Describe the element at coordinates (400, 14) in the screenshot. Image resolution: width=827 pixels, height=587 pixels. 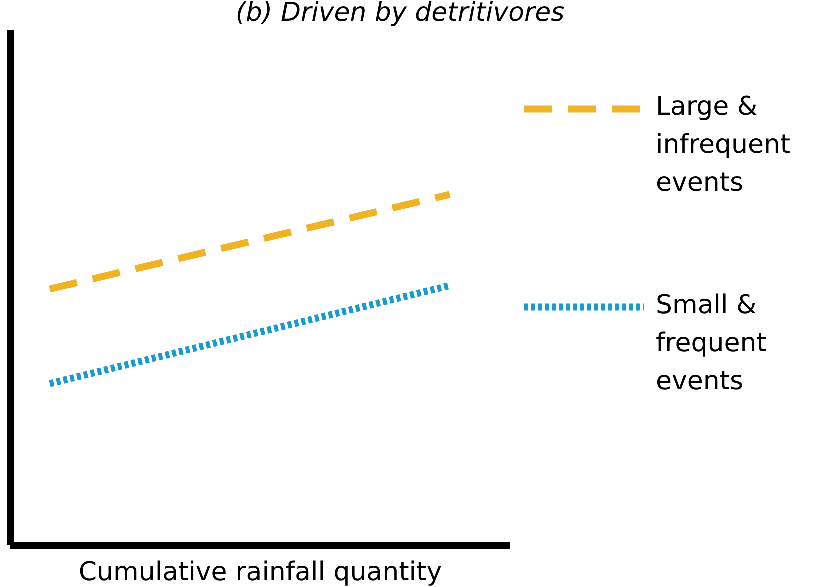
I see `chart-title: (b) Driven by detritivores` at that location.